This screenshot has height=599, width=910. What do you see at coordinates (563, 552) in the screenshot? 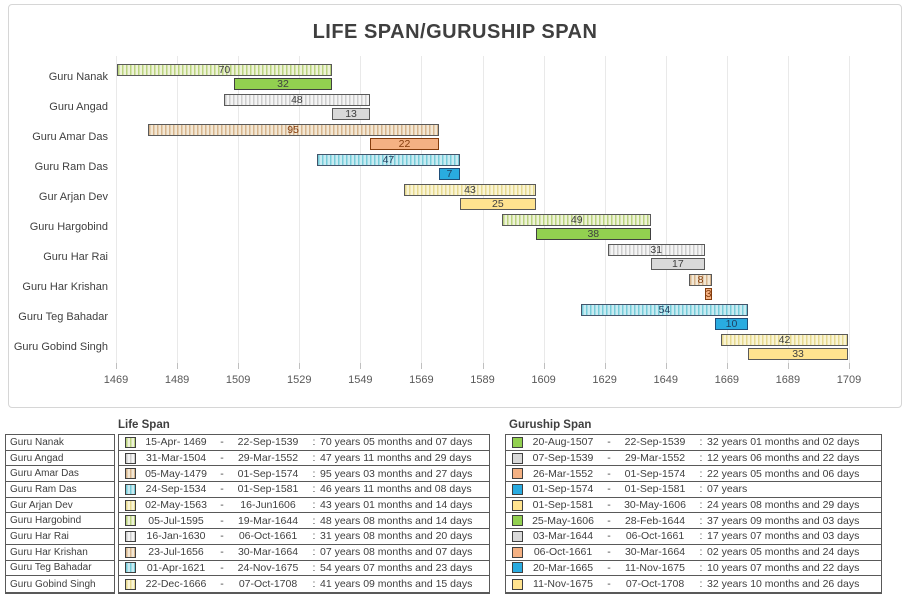
I see `start-date: 06-Oct-1661` at bounding box center [563, 552].